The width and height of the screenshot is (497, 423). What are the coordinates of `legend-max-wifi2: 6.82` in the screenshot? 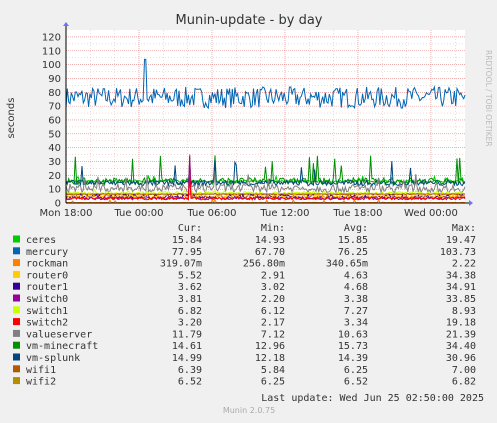 It's located at (464, 382).